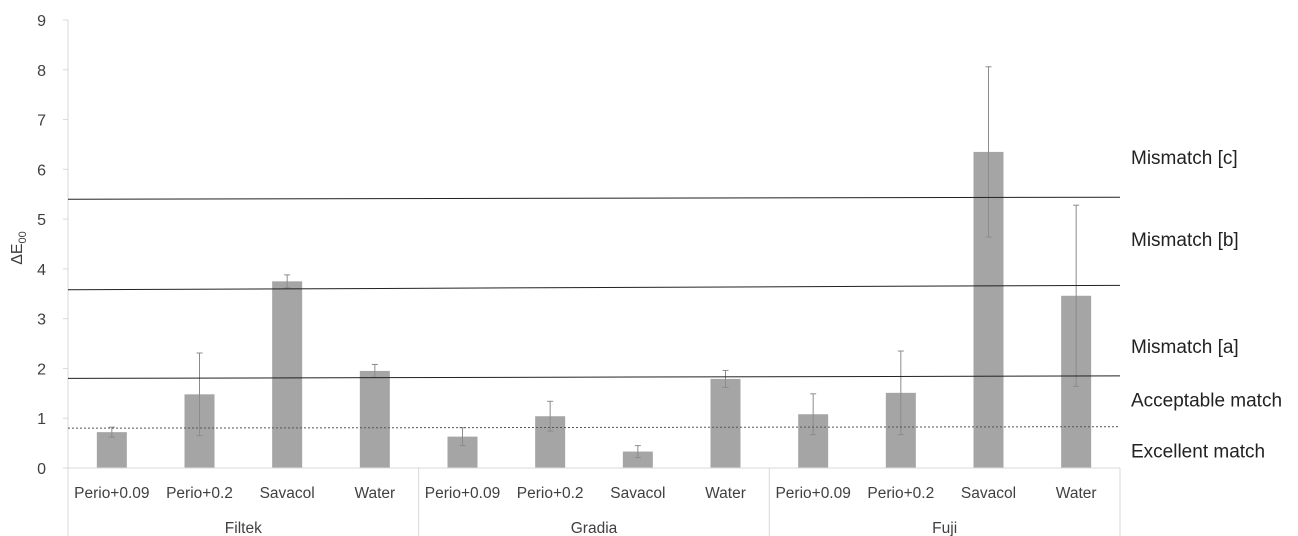 This screenshot has height=536, width=1298. What do you see at coordinates (52, 245) in the screenshot?
I see `y-axis: 0 1 2 3 4 5 6 7 8 9` at bounding box center [52, 245].